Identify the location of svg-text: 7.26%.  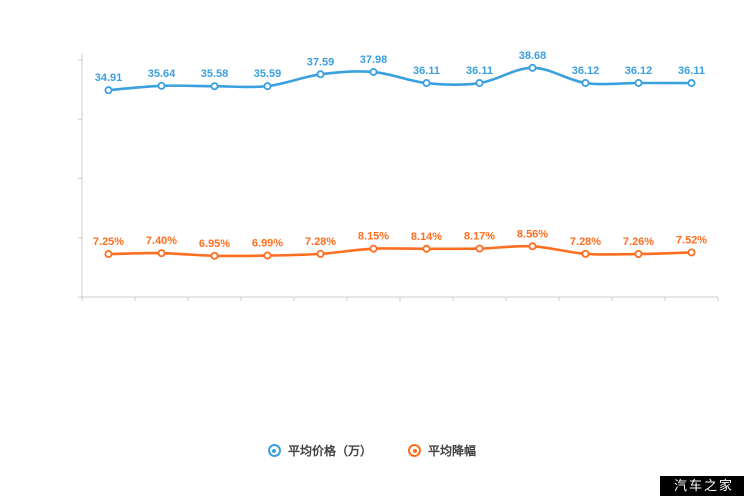
(638, 242).